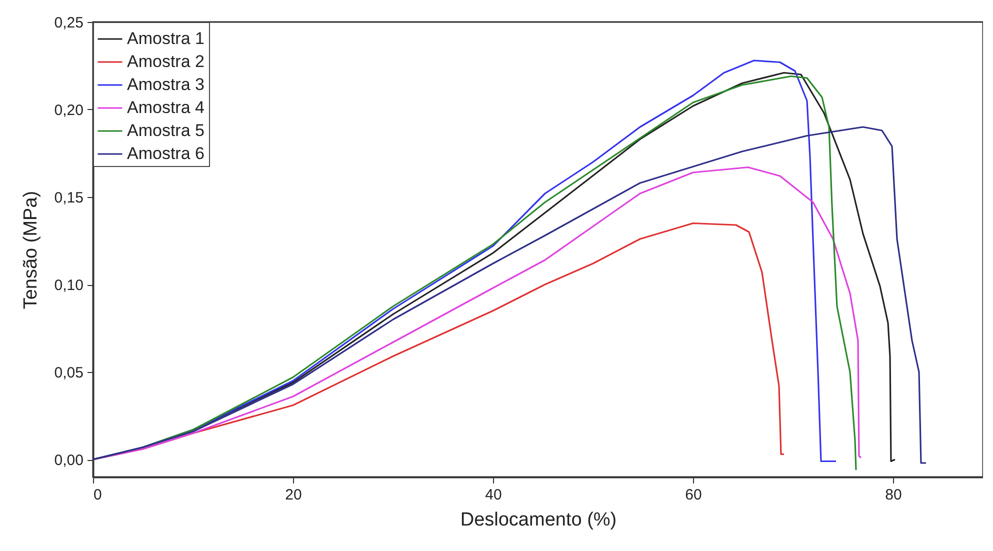 The height and width of the screenshot is (551, 993). What do you see at coordinates (69, 198) in the screenshot?
I see `y-tick-label: 0,15` at bounding box center [69, 198].